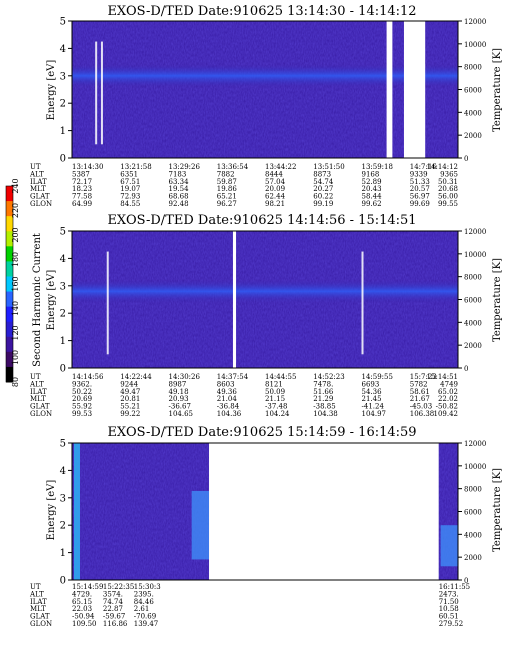 This screenshot has width=505, height=654. What do you see at coordinates (275, 392) in the screenshot?
I see `ephemeris-cell: 50.09` at bounding box center [275, 392].